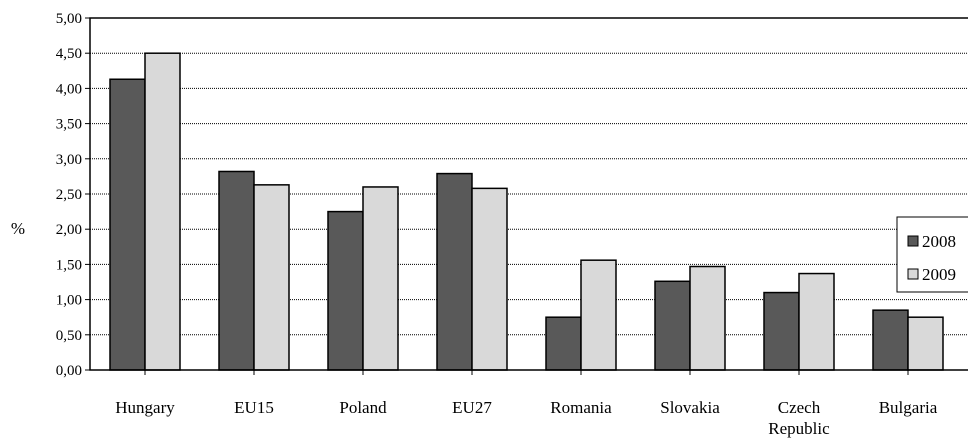  What do you see at coordinates (939, 274) in the screenshot?
I see `legend-label-2009: 2009` at bounding box center [939, 274].